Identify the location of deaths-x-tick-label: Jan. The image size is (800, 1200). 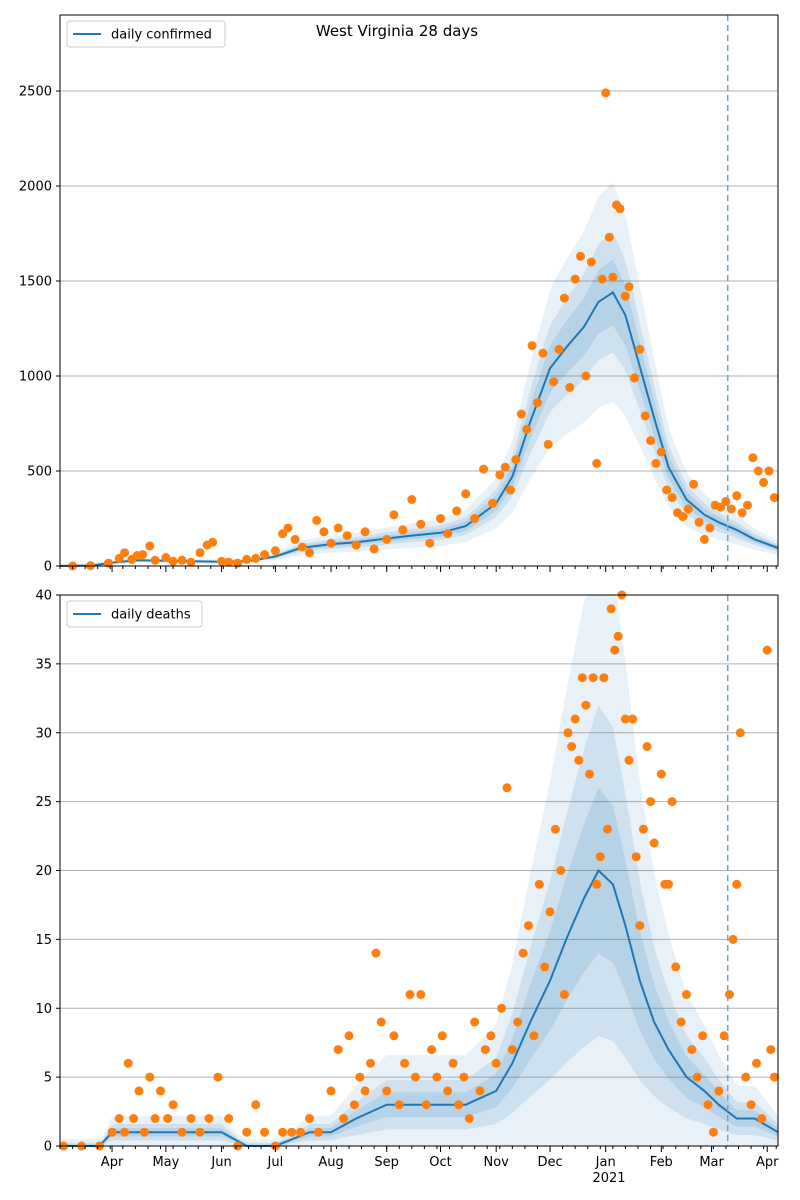
(605, 1162).